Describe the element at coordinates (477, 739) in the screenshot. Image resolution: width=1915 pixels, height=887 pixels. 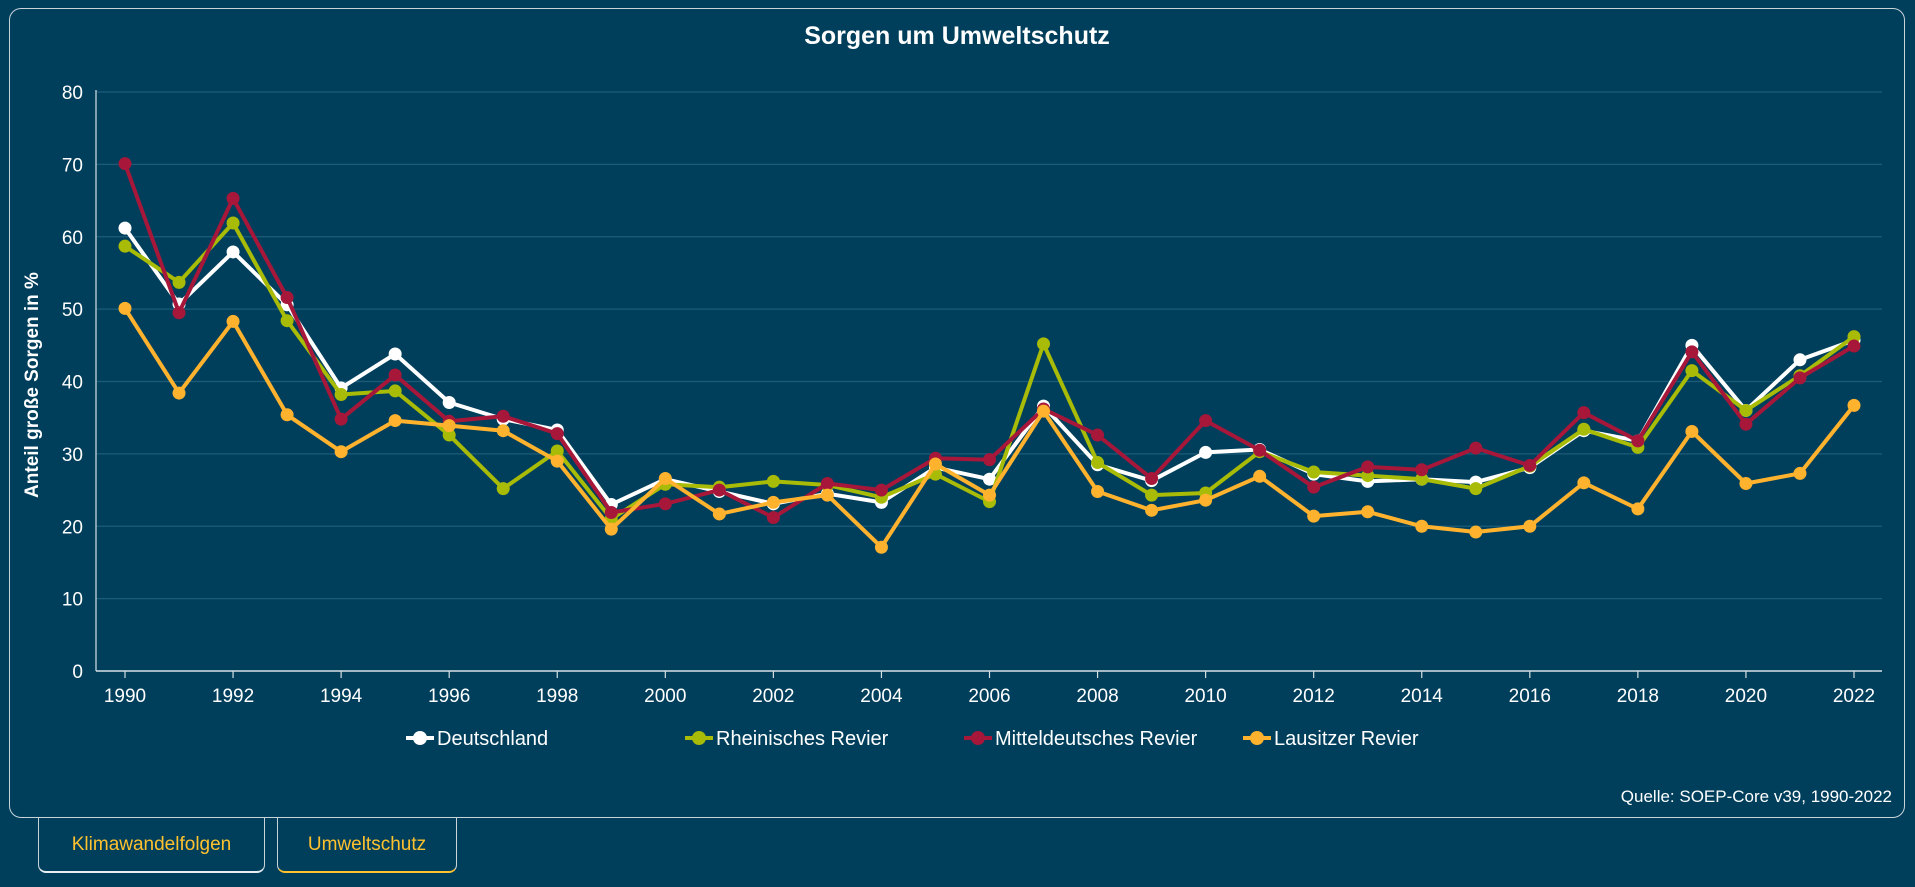
I see `legend-item: Deutschland` at that location.